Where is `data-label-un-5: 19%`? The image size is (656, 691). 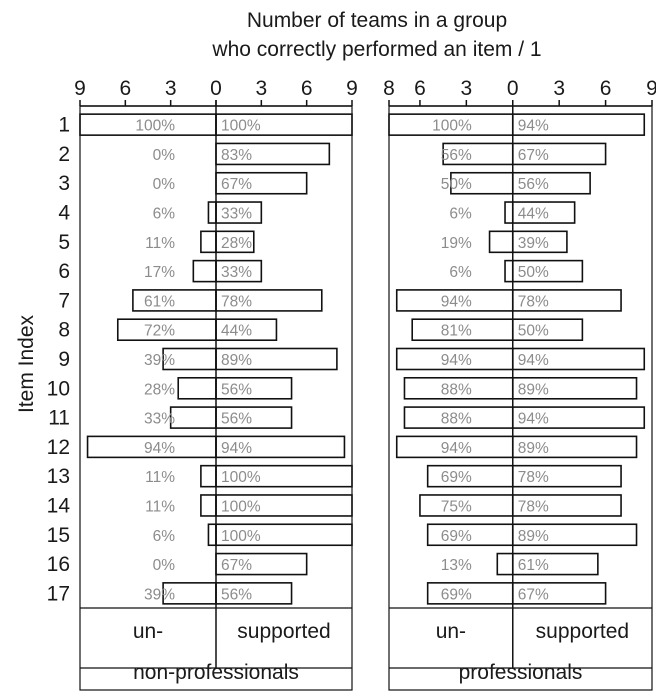
data-label-un-5: 19% is located at coordinates (456, 243).